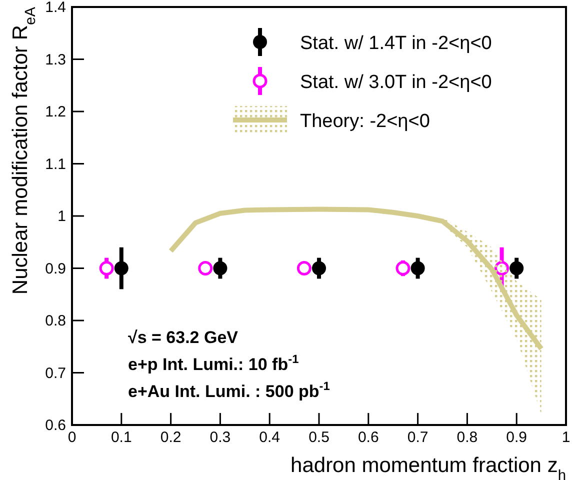 The height and width of the screenshot is (480, 578). I want to click on x-tick-label: 0, so click(72, 437).